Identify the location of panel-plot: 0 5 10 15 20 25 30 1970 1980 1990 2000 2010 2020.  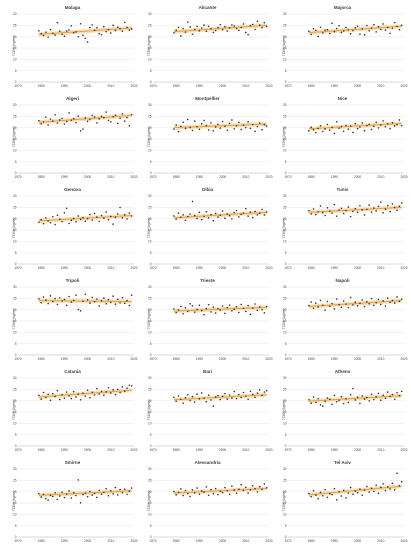
(345, 232).